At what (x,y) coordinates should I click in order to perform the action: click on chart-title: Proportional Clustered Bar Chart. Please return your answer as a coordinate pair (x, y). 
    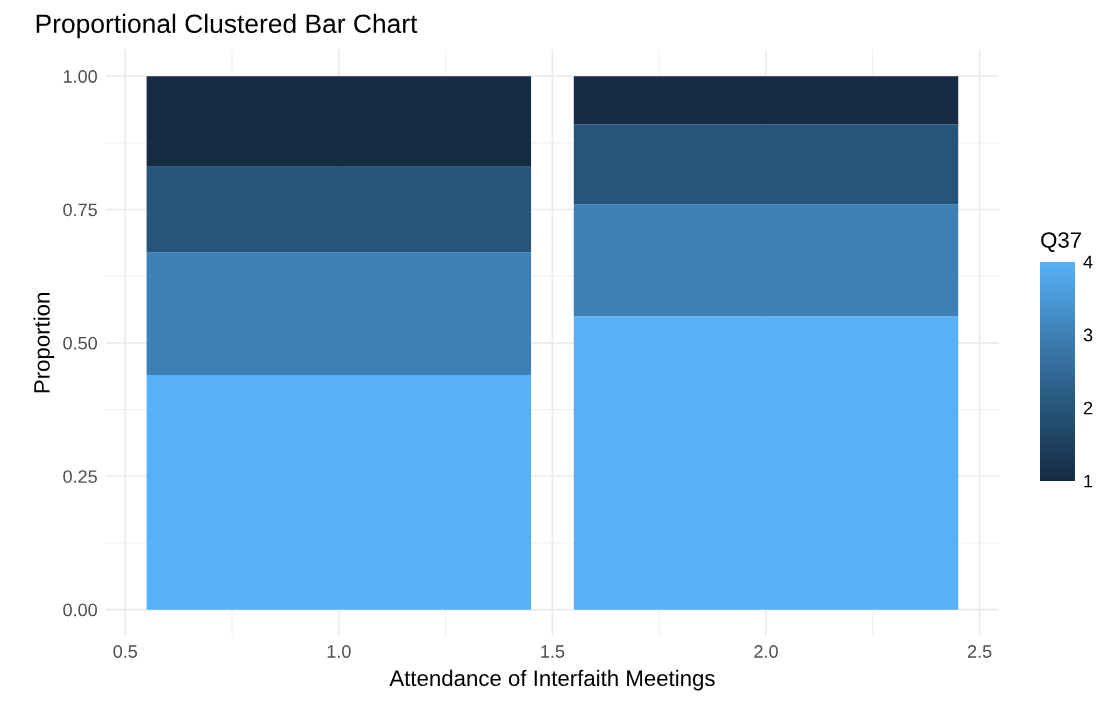
    Looking at the image, I should click on (227, 26).